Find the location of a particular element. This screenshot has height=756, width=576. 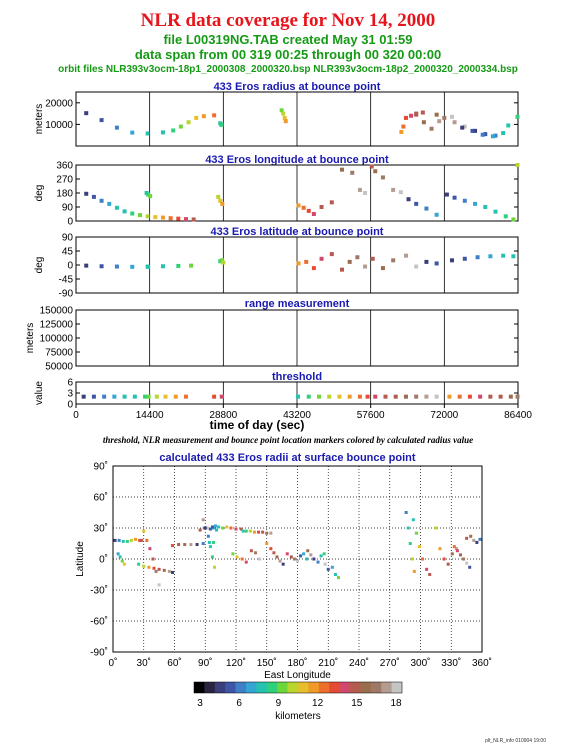

y-tick-label: -90˚ is located at coordinates (99, 653).